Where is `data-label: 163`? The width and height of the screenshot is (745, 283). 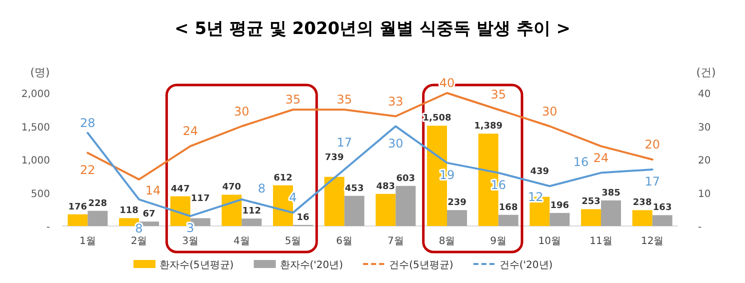
data-label: 163 is located at coordinates (662, 208).